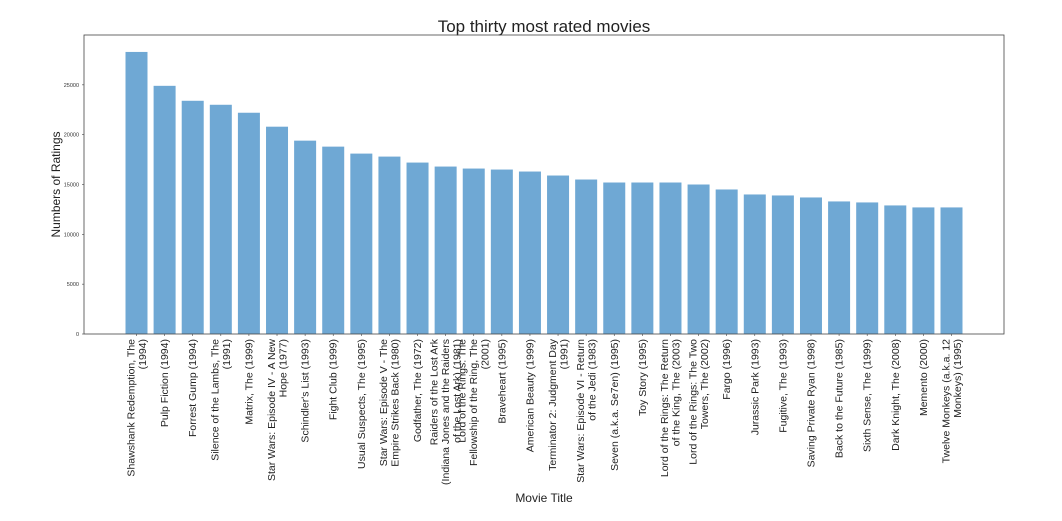 The image size is (1062, 521). Describe the element at coordinates (677, 392) in the screenshot. I see `x-tick-label-line: of the King, The (2003)` at that location.